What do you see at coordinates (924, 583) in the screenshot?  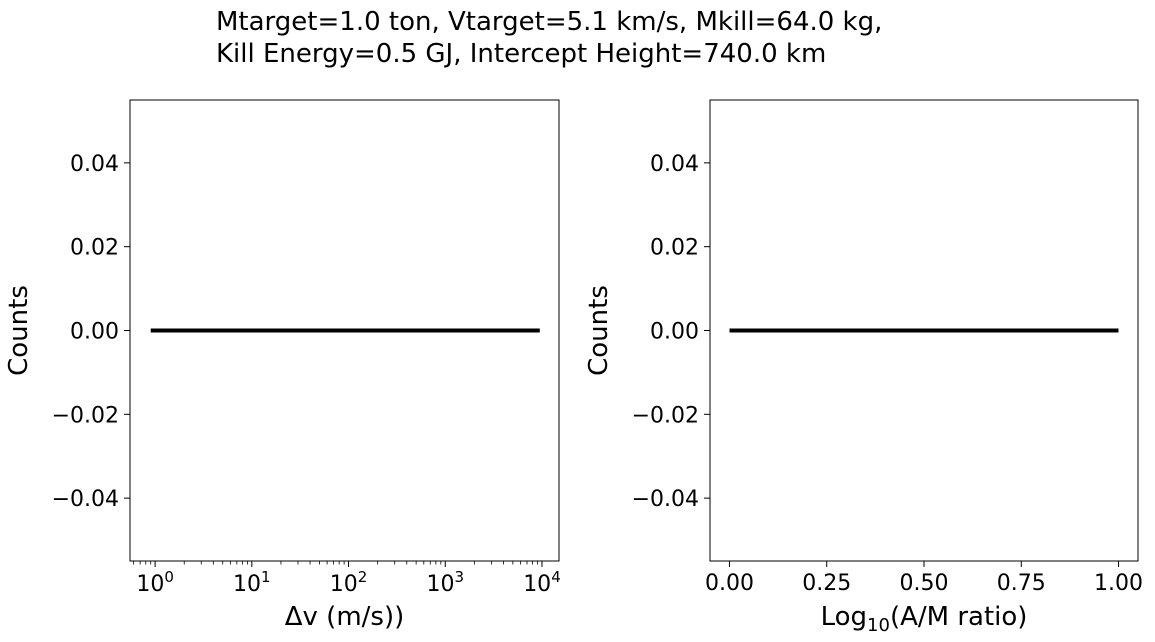 I see `x-tick-label: 0.50` at bounding box center [924, 583].